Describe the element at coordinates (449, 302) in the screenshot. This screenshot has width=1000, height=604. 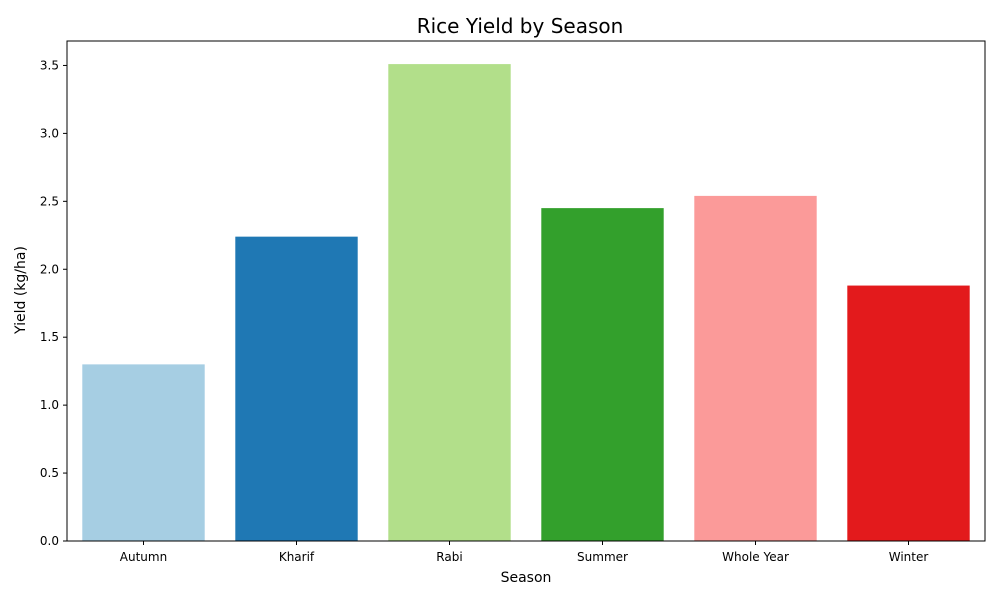
I see `bar-rabi` at that location.